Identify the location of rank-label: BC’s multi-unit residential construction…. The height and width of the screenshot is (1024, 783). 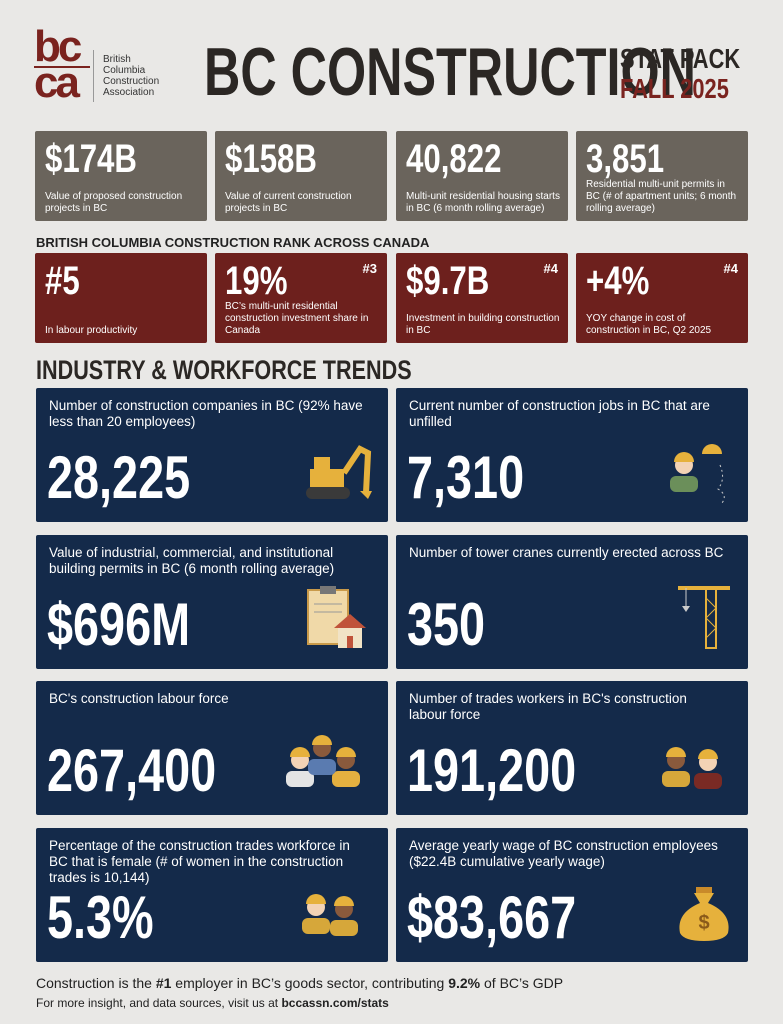
(297, 318).